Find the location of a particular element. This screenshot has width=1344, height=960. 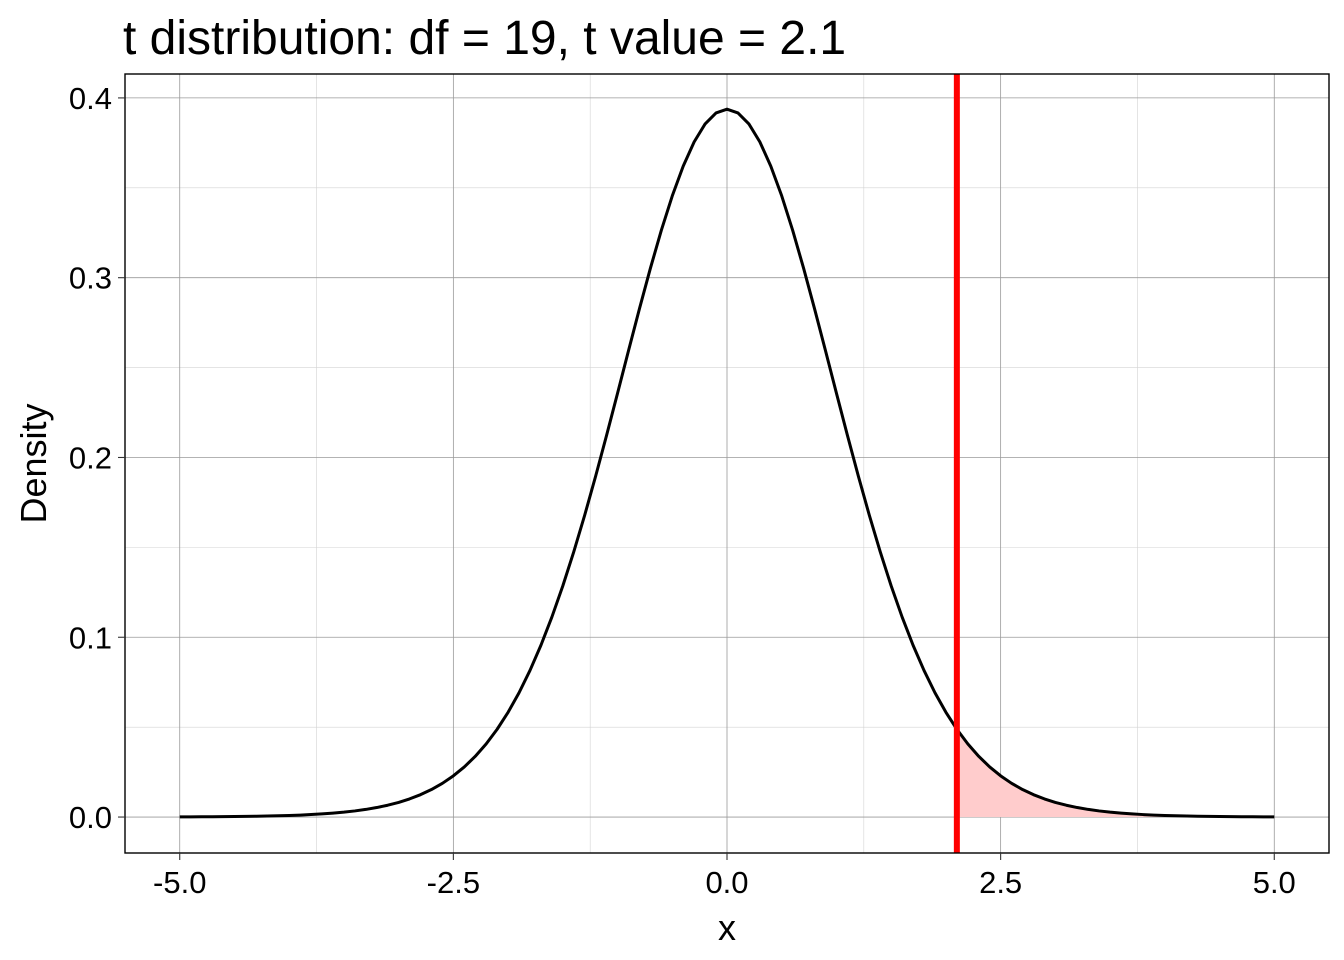

chart-title: t distribution: df = 19, t value = 2.1 is located at coordinates (484, 38).